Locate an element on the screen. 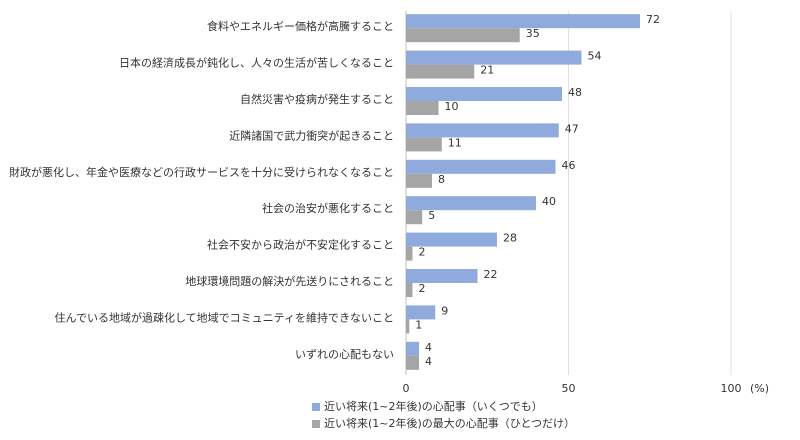 This screenshot has width=800, height=440. y-tick-label: 社会不安から政治が不安定化すること is located at coordinates (300, 245).